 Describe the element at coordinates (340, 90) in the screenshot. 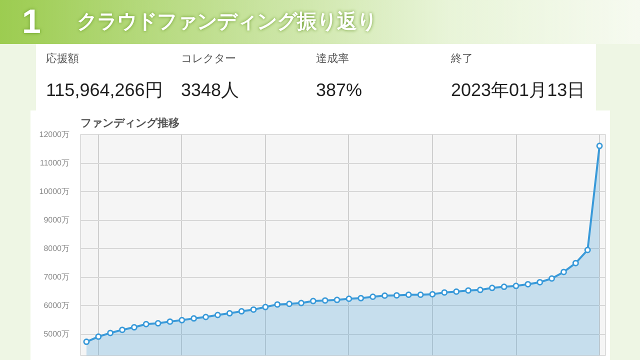

I see `text: 387%` at that location.